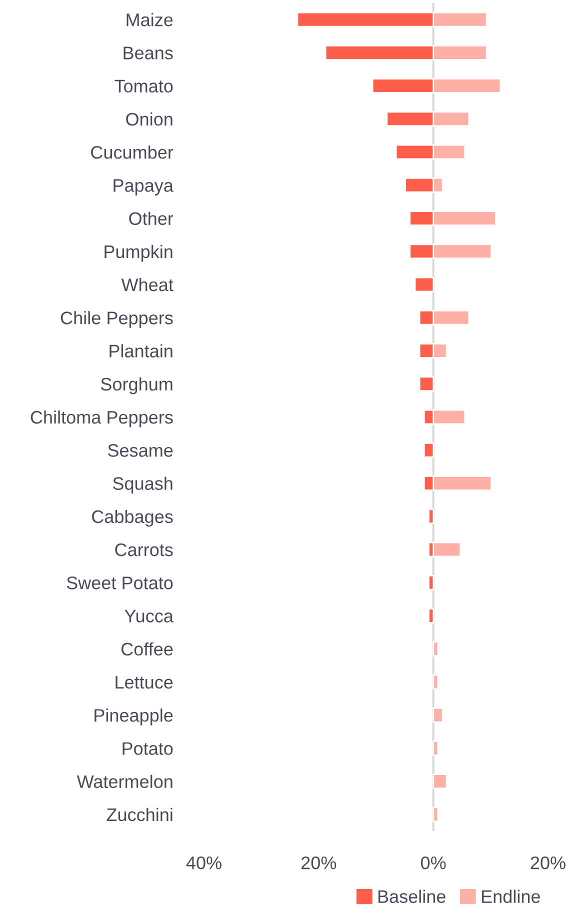 Image resolution: width=570 pixels, height=915 pixels. I want to click on legend-label: Endline, so click(511, 897).